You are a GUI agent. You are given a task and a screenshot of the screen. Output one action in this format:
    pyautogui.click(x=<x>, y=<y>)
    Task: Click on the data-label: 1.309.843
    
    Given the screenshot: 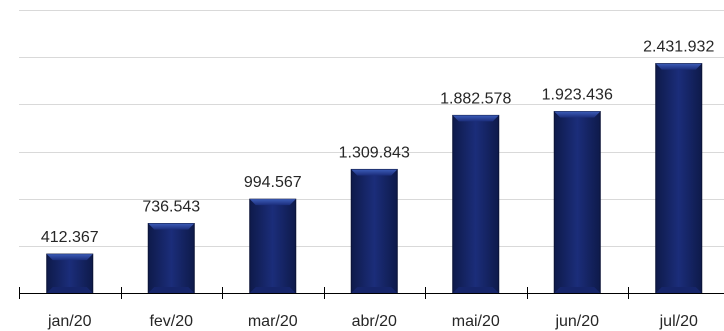 What is the action you would take?
    pyautogui.click(x=374, y=152)
    